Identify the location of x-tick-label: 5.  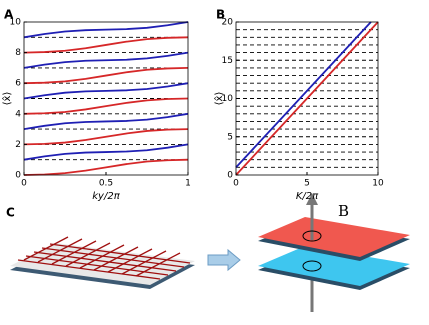
(307, 184).